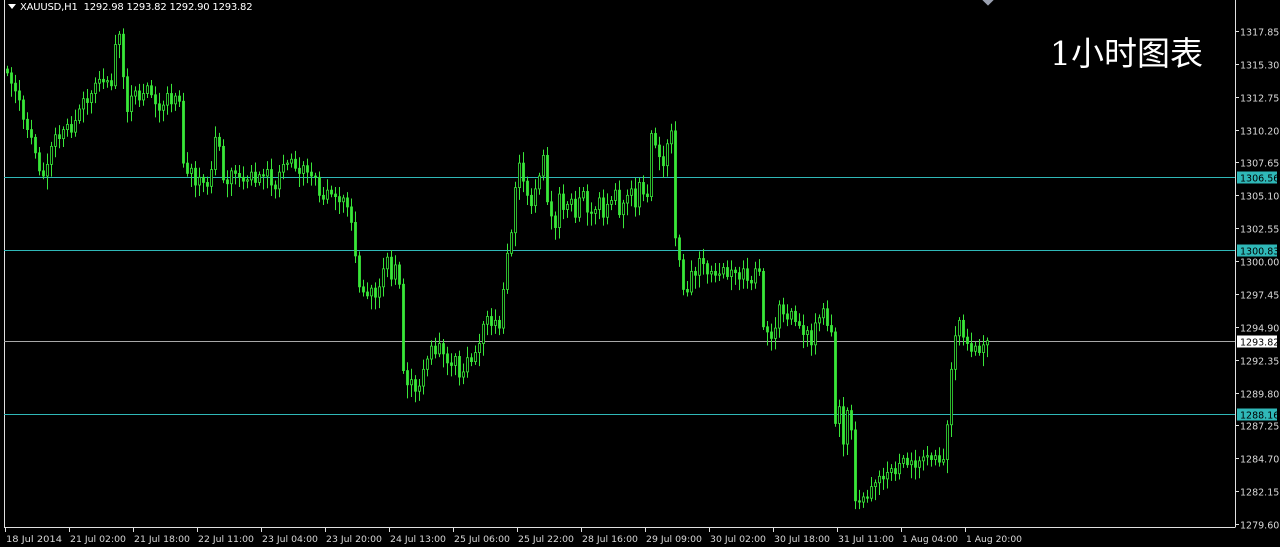 The width and height of the screenshot is (1280, 547). Describe the element at coordinates (12, 6) in the screenshot. I see `dropdown-triangle-icon` at that location.